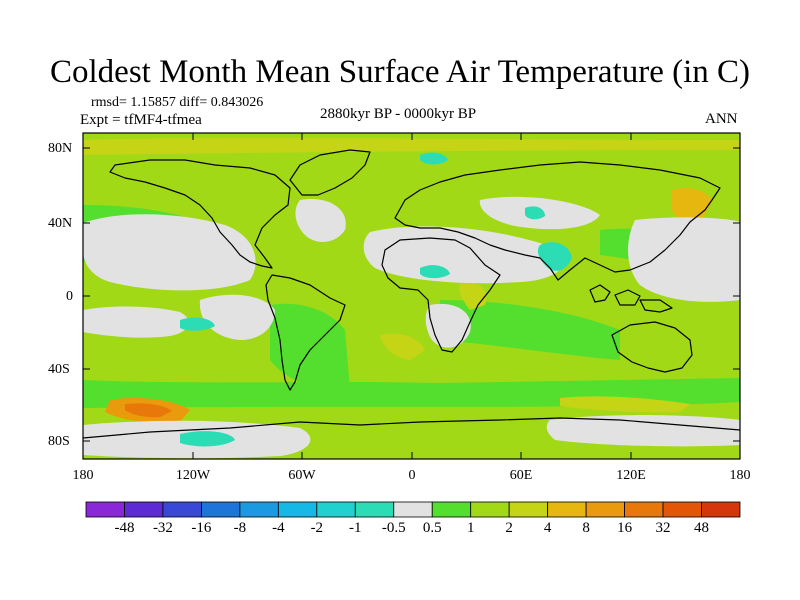 The height and width of the screenshot is (600, 800). I want to click on colorbar-label: -48, so click(124, 528).